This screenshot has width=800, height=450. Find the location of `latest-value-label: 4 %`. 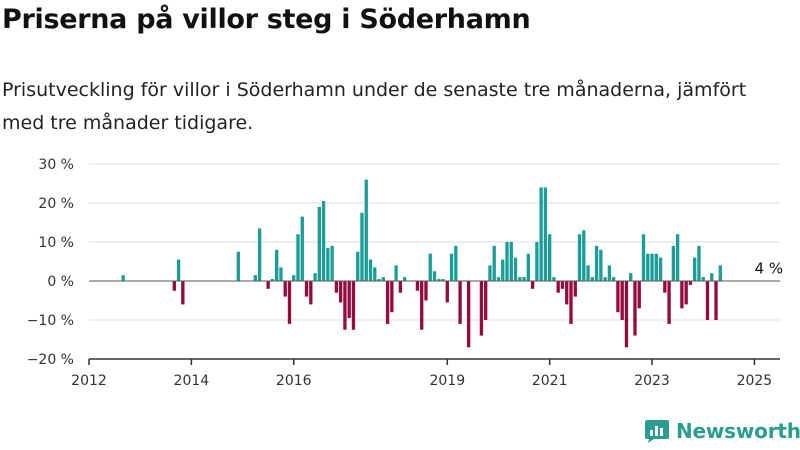

latest-value-label: 4 % is located at coordinates (769, 268).